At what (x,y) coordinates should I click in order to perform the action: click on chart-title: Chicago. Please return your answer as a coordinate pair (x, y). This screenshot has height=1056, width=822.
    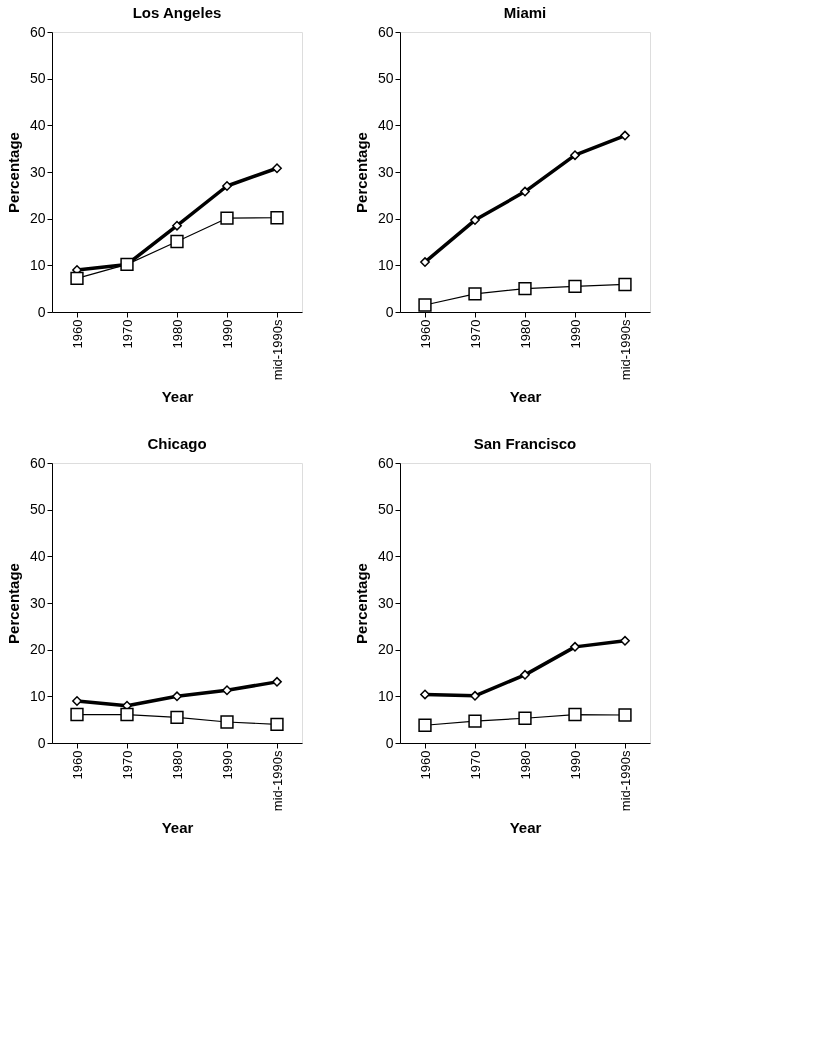
    Looking at the image, I should click on (177, 443).